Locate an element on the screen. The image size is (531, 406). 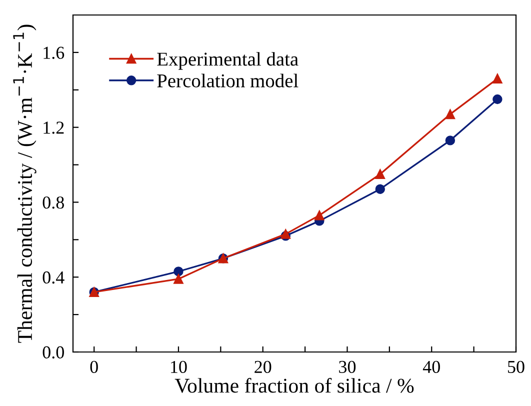
text: 0.0 is located at coordinates (53, 352).